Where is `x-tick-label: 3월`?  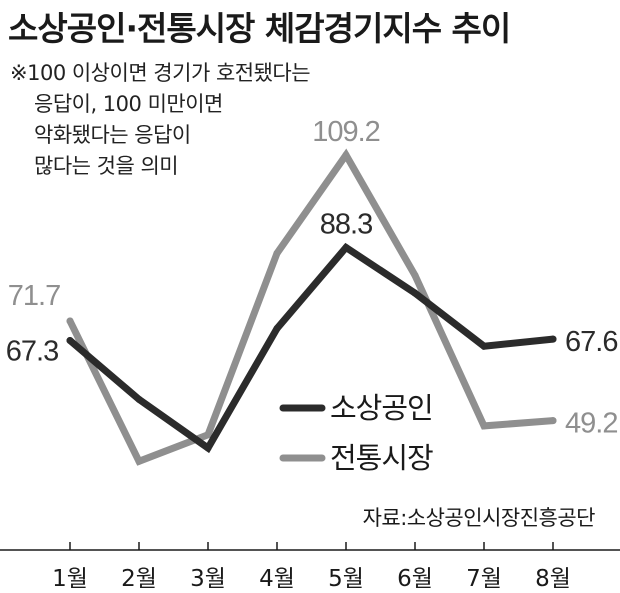
x-tick-label: 3월 is located at coordinates (208, 579).